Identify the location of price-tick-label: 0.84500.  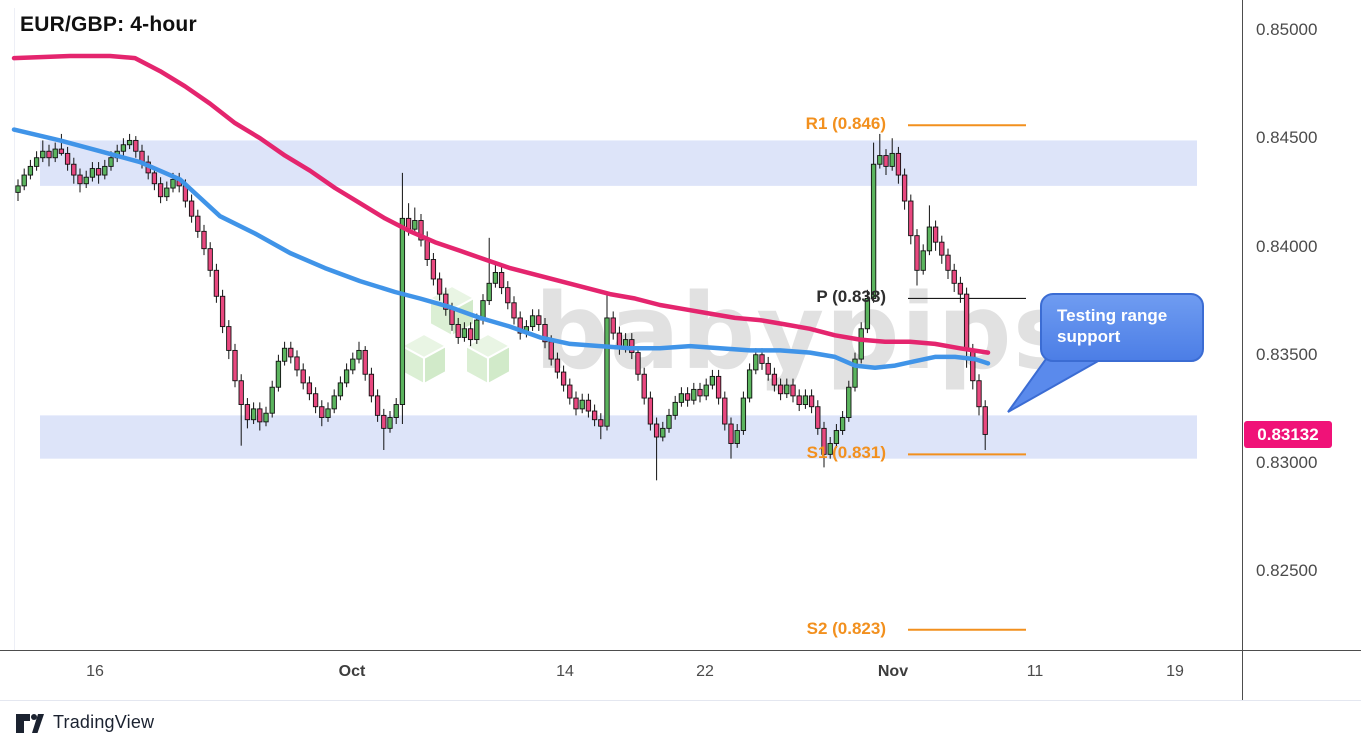
(1287, 138).